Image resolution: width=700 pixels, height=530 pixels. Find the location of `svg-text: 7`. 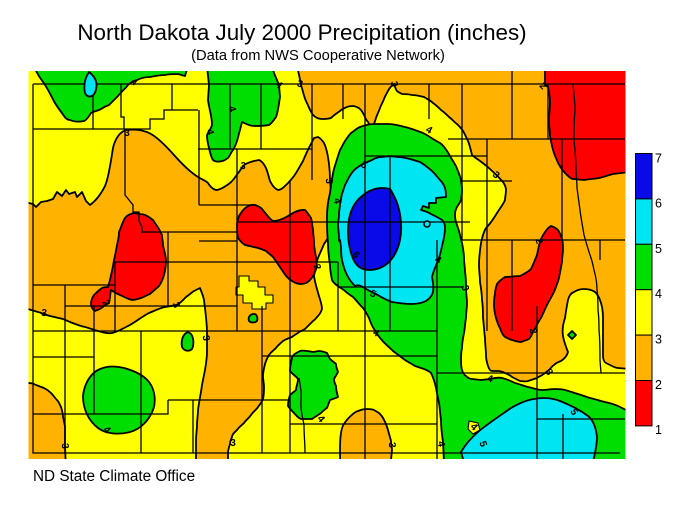

svg-text: 7 is located at coordinates (658, 158).